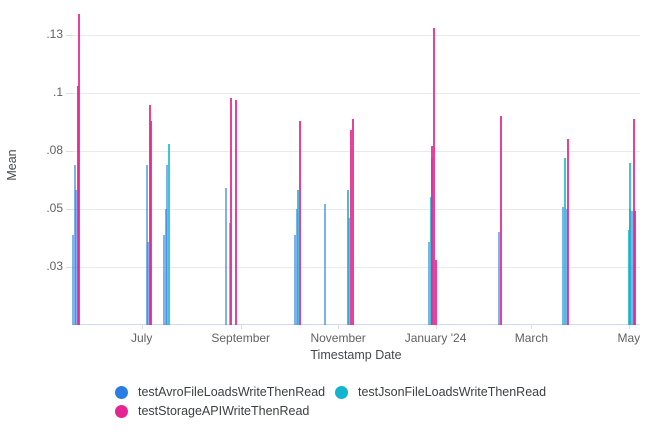 The width and height of the screenshot is (650, 442). Describe the element at coordinates (232, 392) in the screenshot. I see `legend-label-avro: testAvroFileLoadsWriteThenRead` at that location.